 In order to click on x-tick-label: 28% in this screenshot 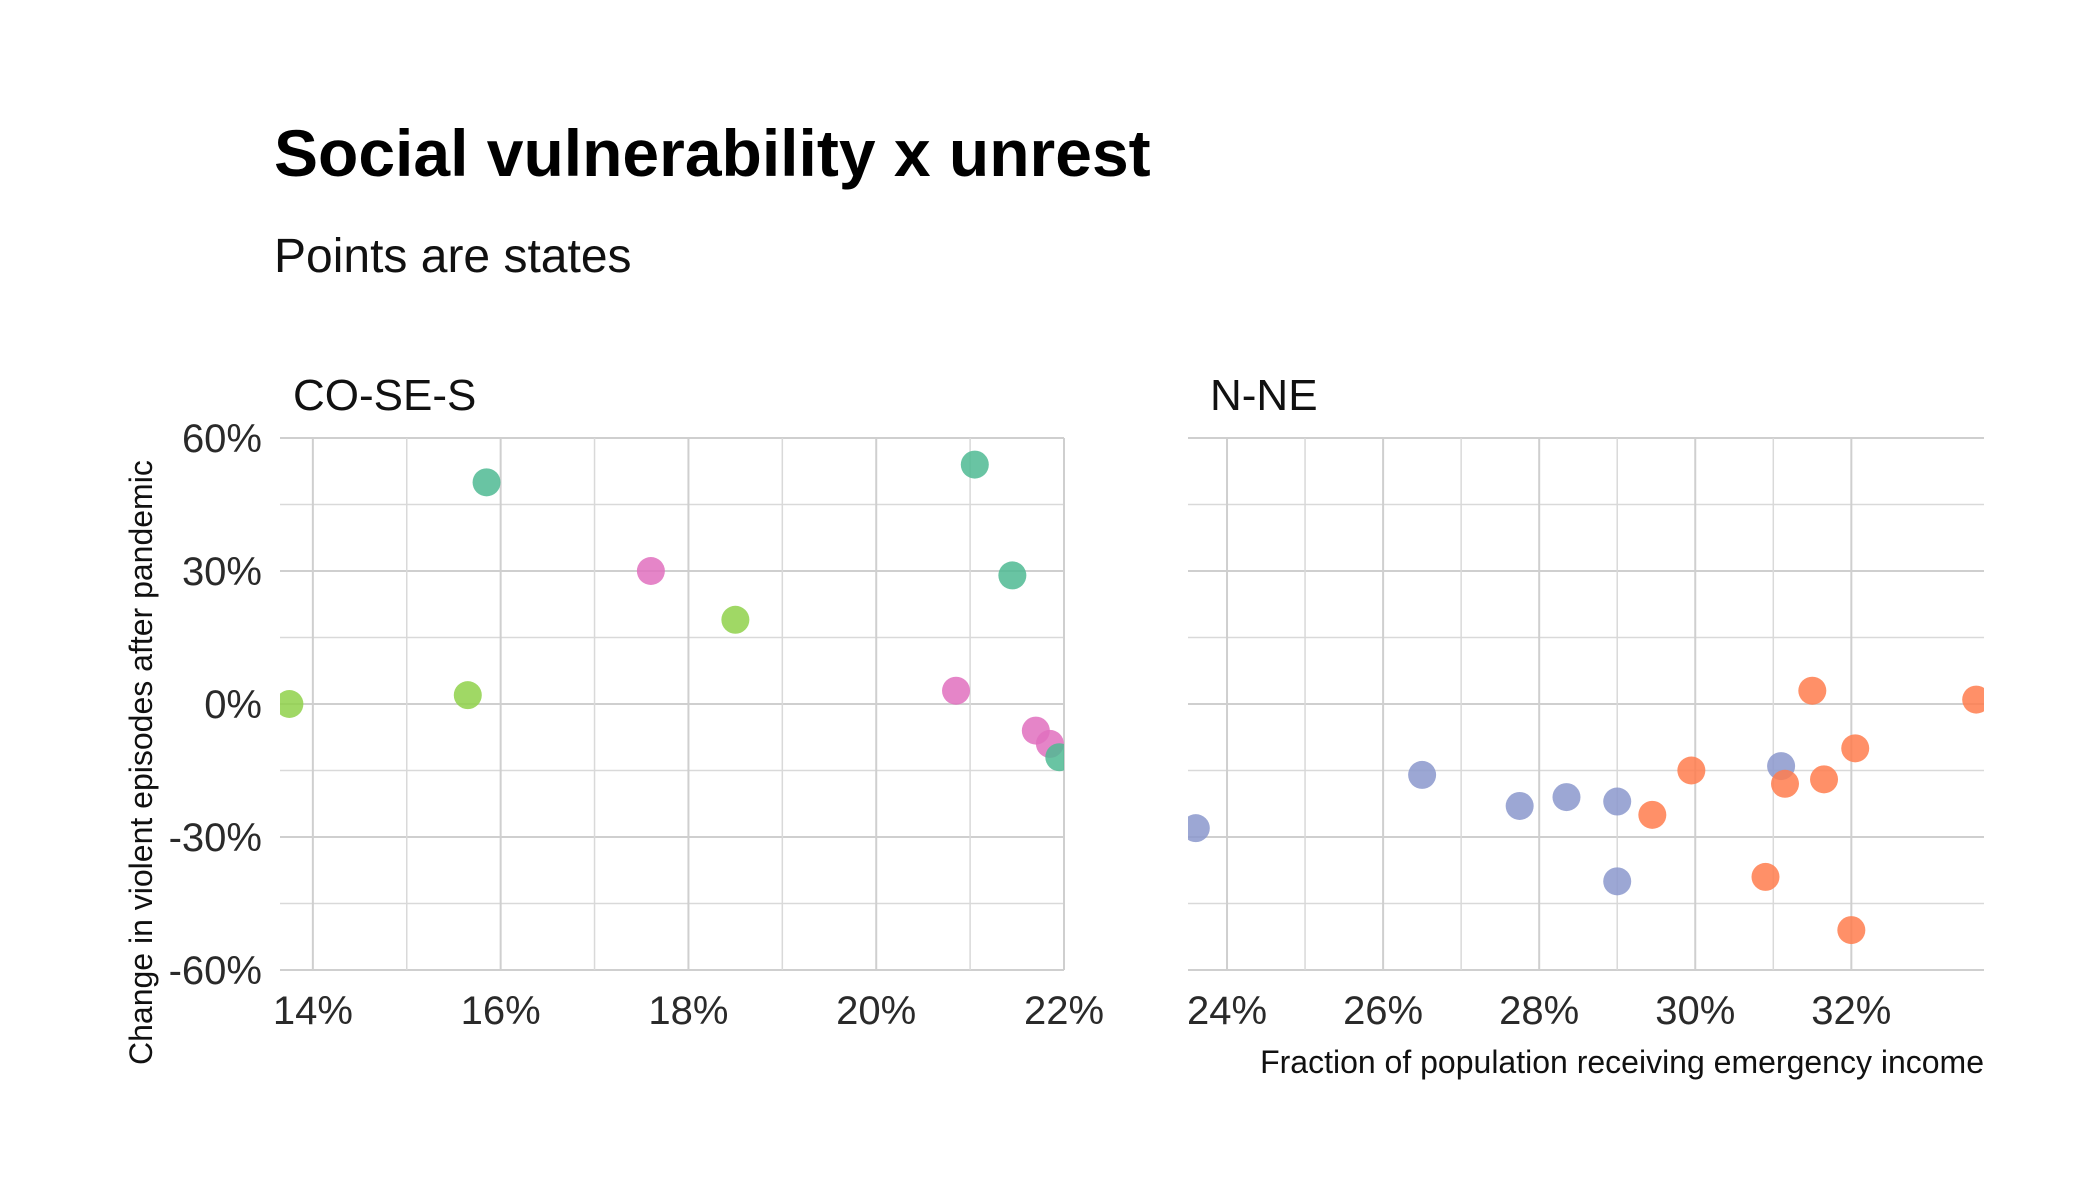, I will do `click(1539, 1011)`.